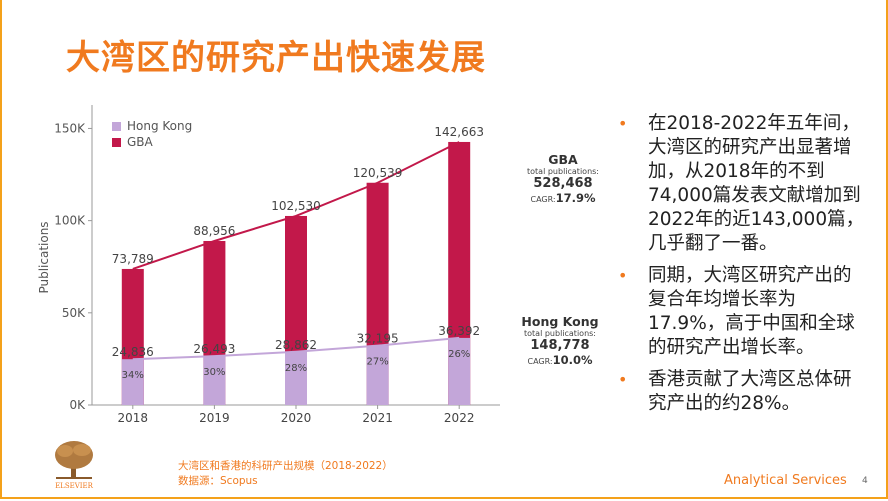 This screenshot has width=888, height=501. Describe the element at coordinates (563, 159) in the screenshot. I see `gba-summary-name: GBA` at that location.